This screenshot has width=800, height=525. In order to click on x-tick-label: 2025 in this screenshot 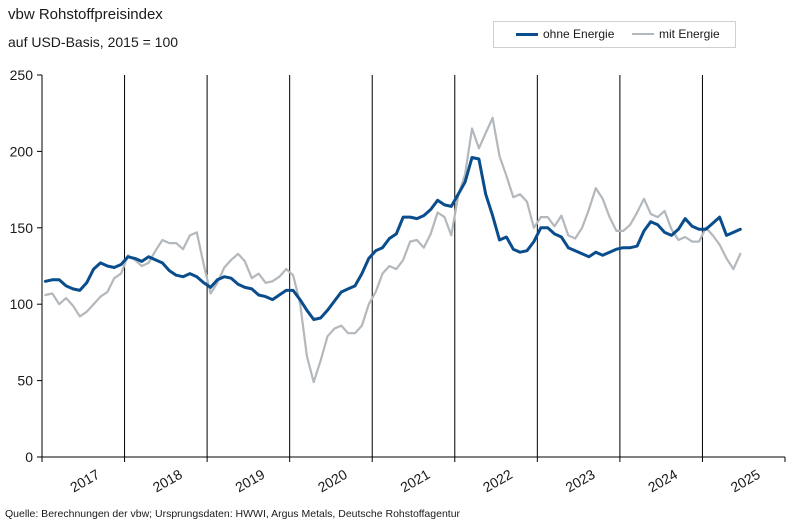, I will do `click(745, 481)`.